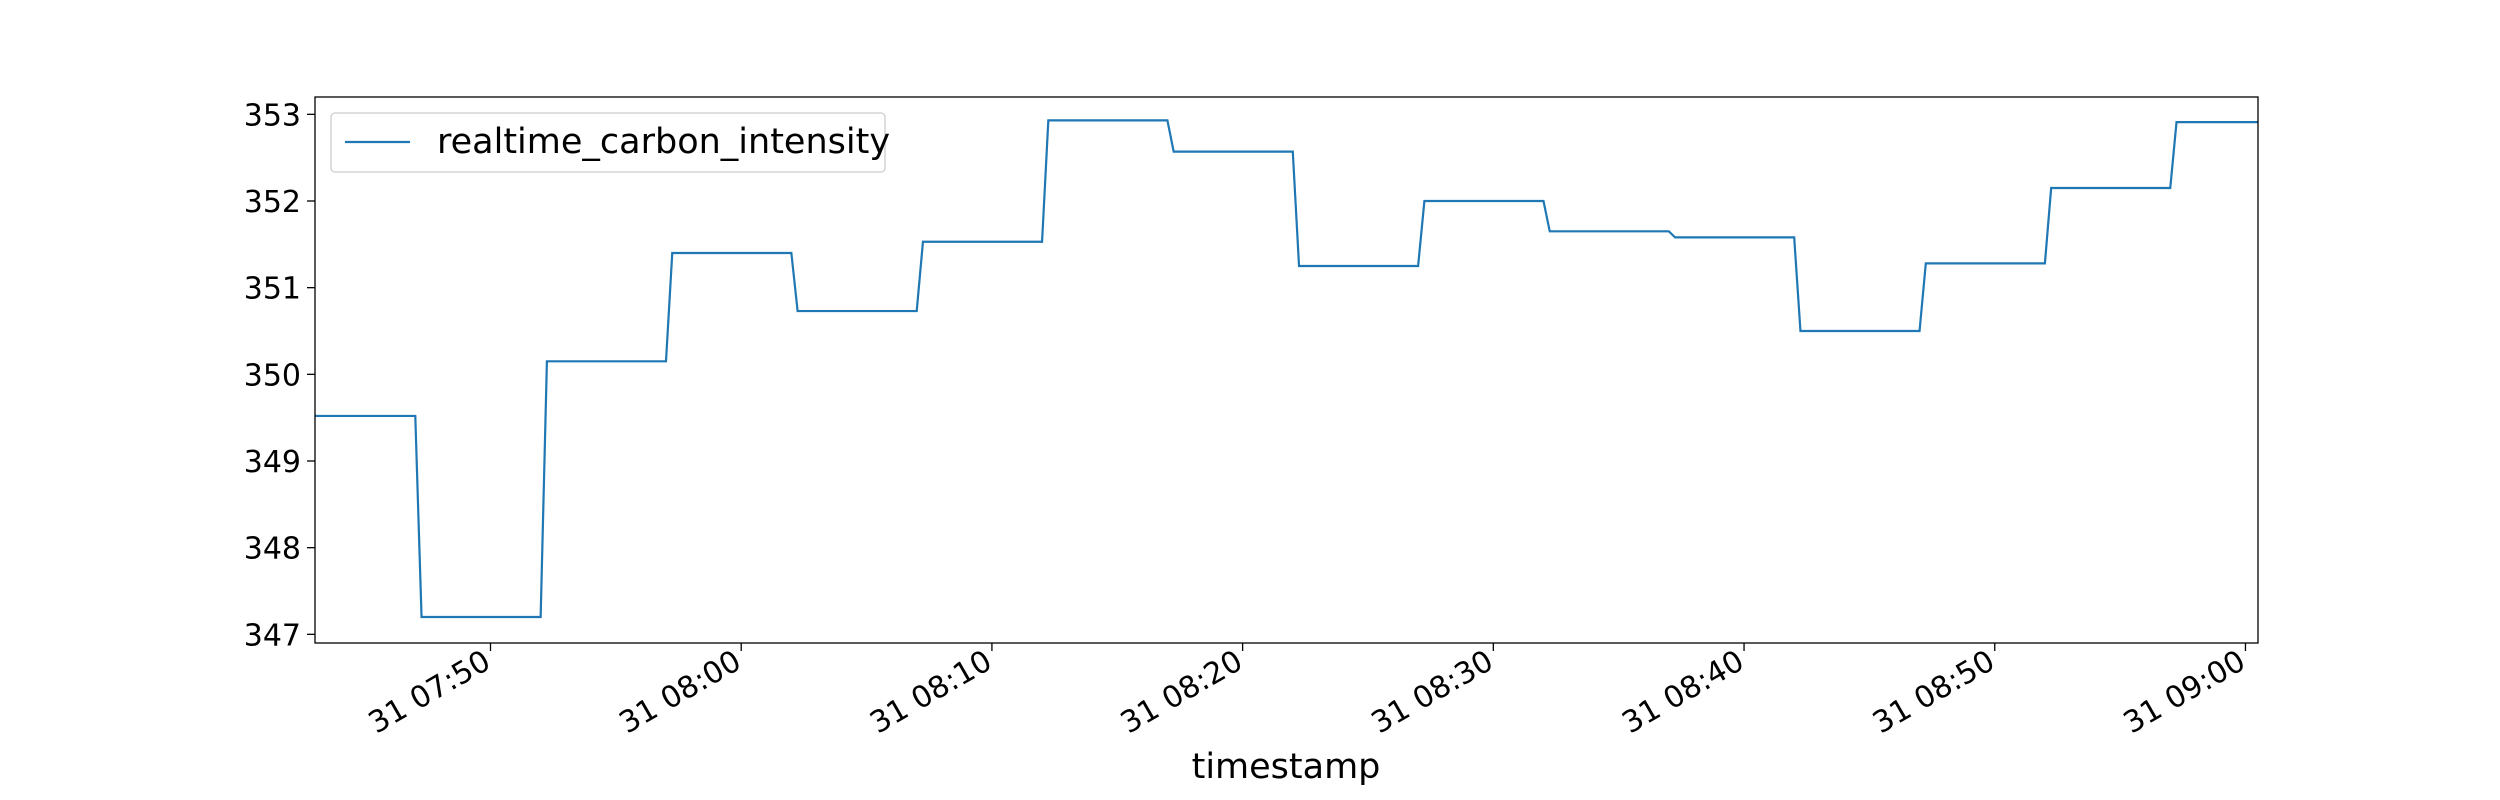  I want to click on x-tick-label: 31 08:10, so click(931, 692).